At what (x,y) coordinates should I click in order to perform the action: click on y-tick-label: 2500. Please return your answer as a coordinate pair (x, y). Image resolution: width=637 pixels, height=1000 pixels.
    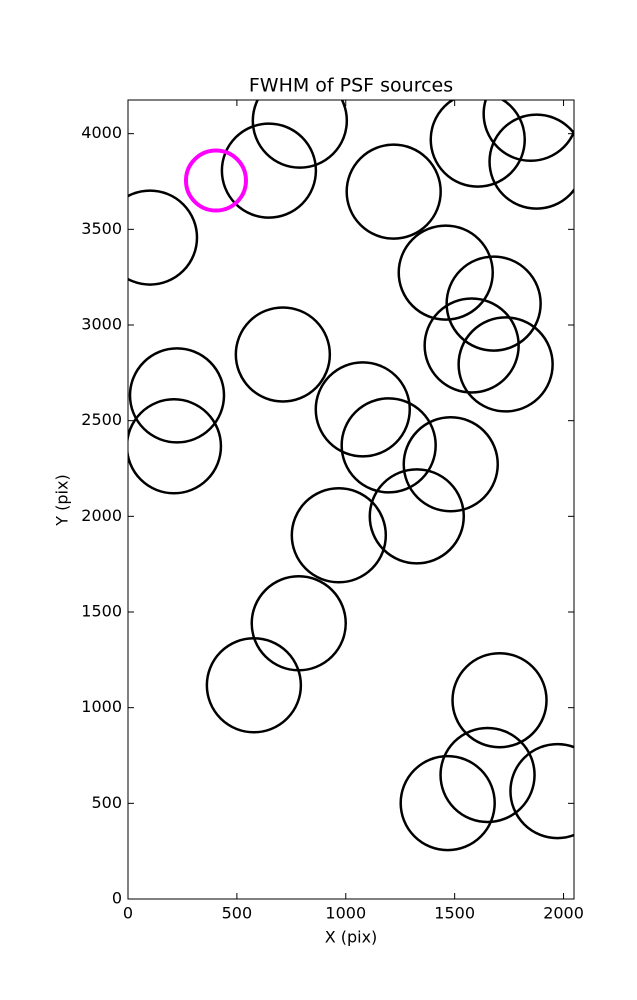
    Looking at the image, I should click on (101, 419).